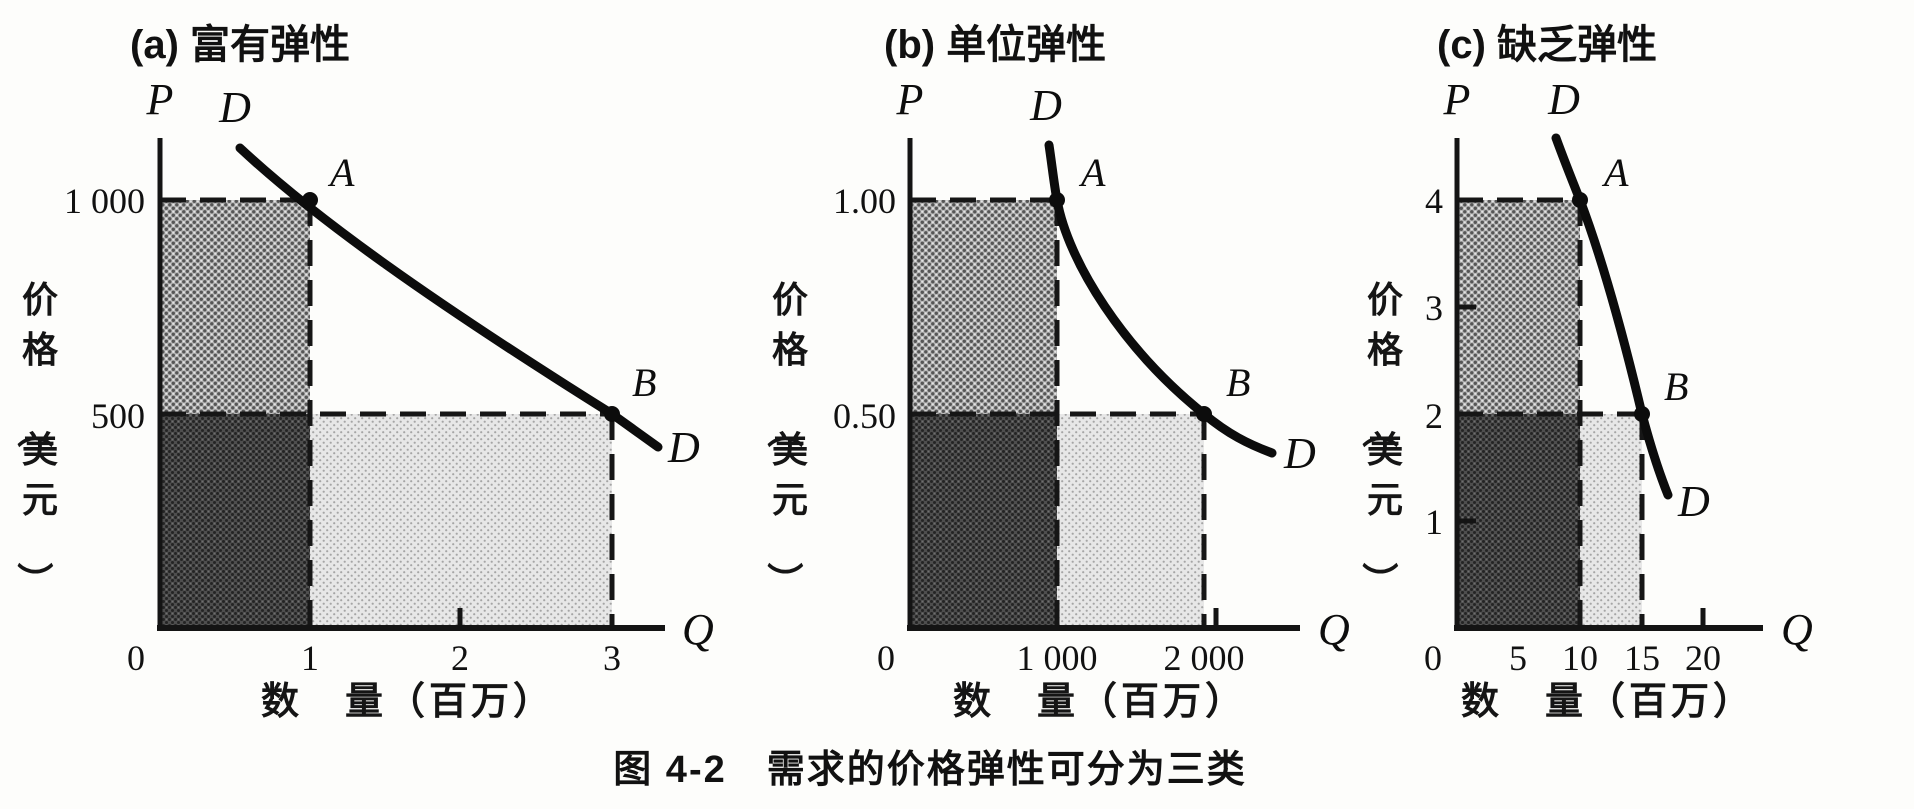  Describe the element at coordinates (1563, 99) in the screenshot. I see `panel-c-curve-label-top: D` at that location.